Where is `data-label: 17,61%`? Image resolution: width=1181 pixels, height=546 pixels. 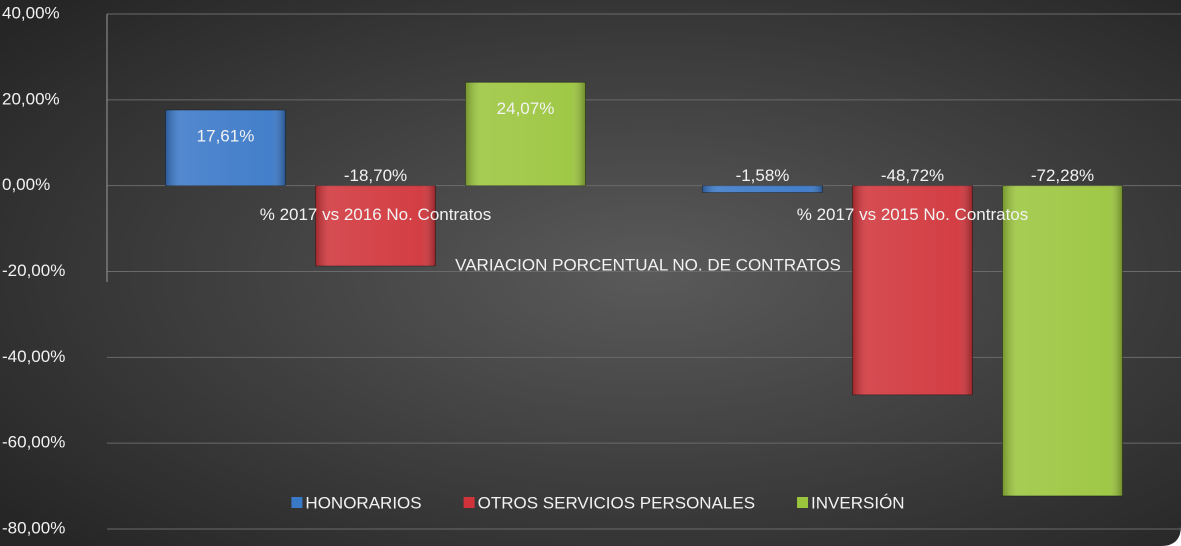
data-label: 17,61% is located at coordinates (226, 136).